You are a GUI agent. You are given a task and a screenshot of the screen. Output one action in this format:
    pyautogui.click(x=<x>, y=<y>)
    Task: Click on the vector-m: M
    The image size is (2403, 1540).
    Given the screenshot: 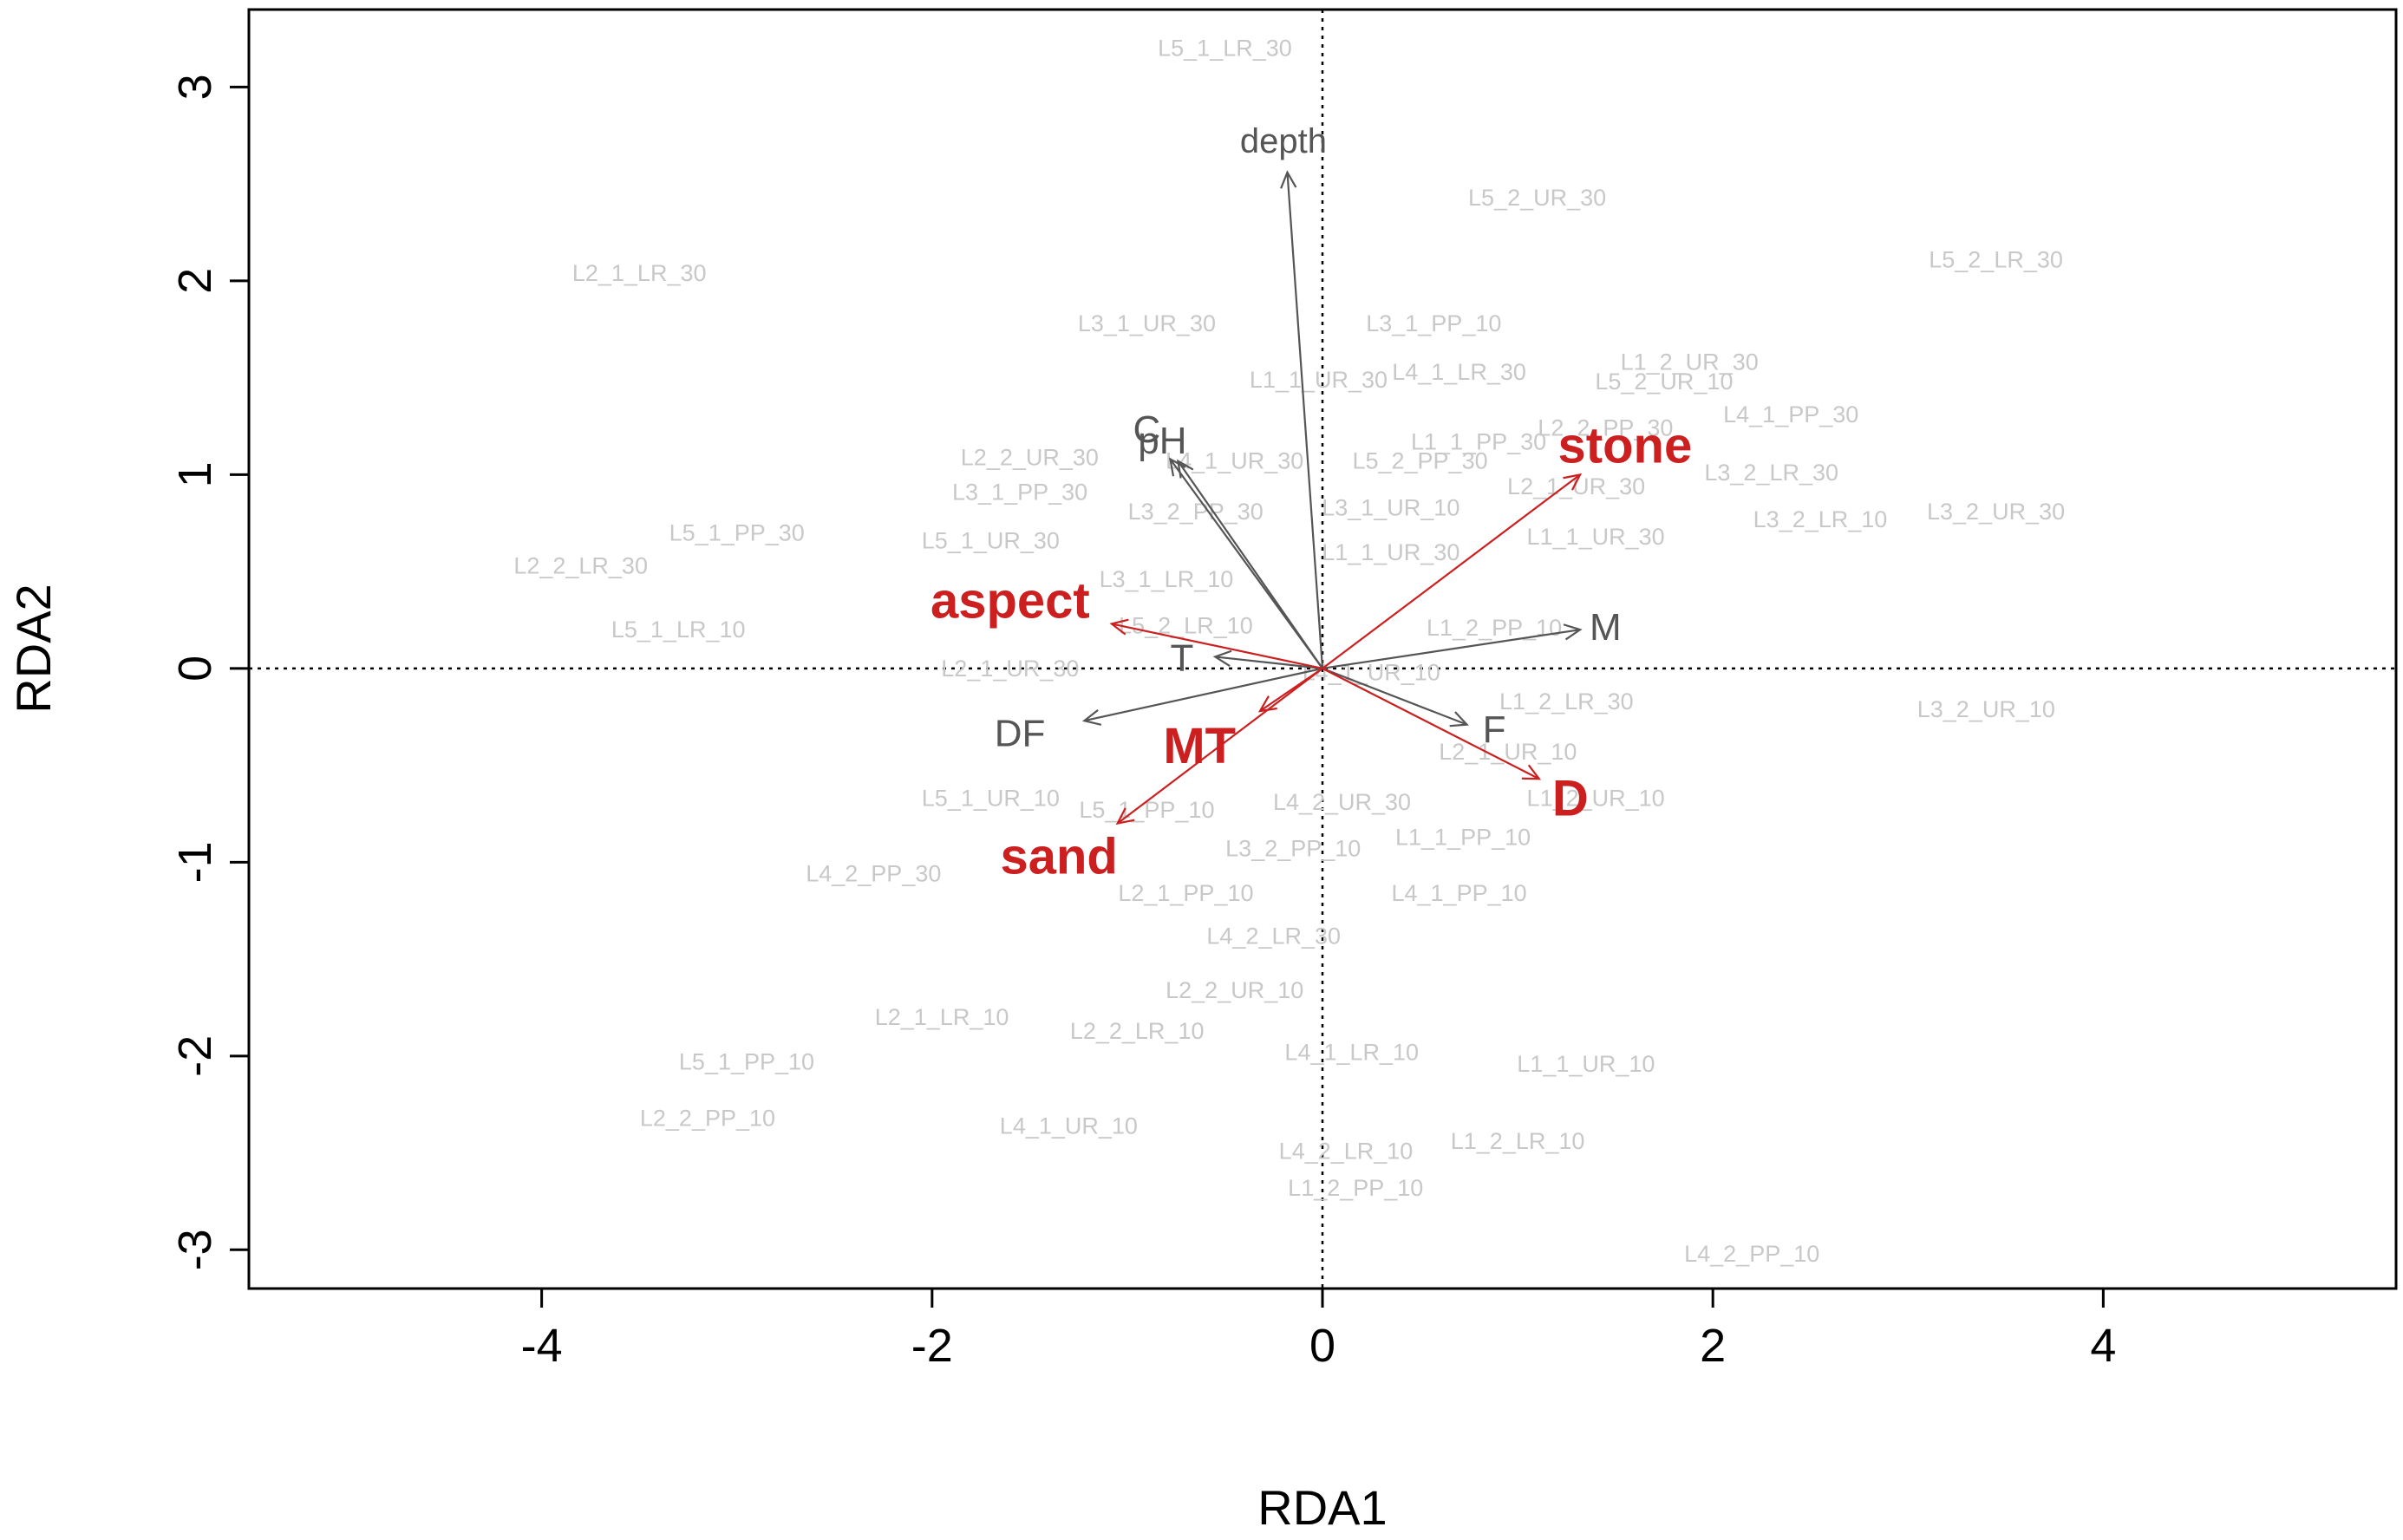 What is the action you would take?
    pyautogui.click(x=1472, y=637)
    